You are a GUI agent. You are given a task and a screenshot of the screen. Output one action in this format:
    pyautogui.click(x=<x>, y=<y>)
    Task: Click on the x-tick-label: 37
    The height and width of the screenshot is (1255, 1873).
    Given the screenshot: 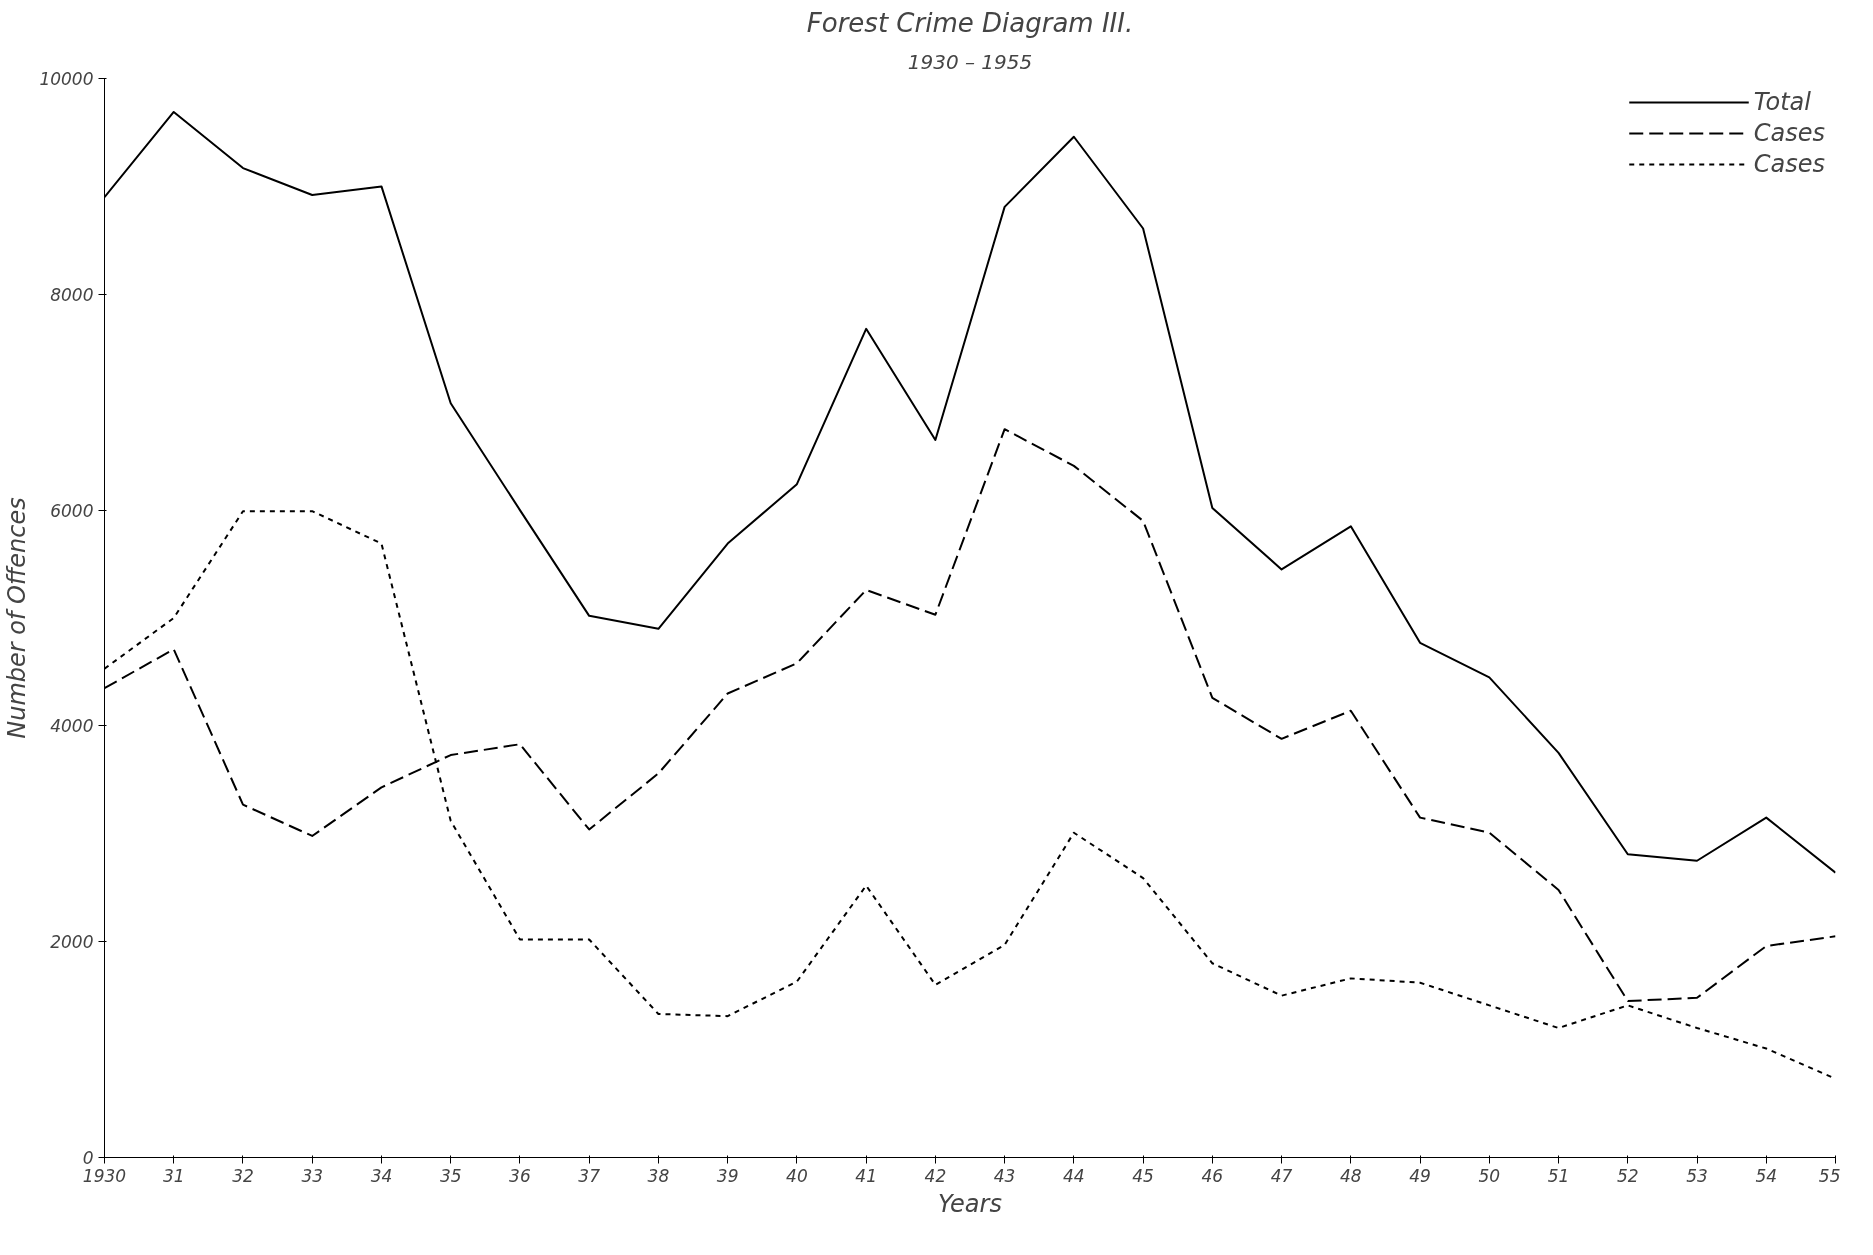 What is the action you would take?
    pyautogui.click(x=589, y=1175)
    